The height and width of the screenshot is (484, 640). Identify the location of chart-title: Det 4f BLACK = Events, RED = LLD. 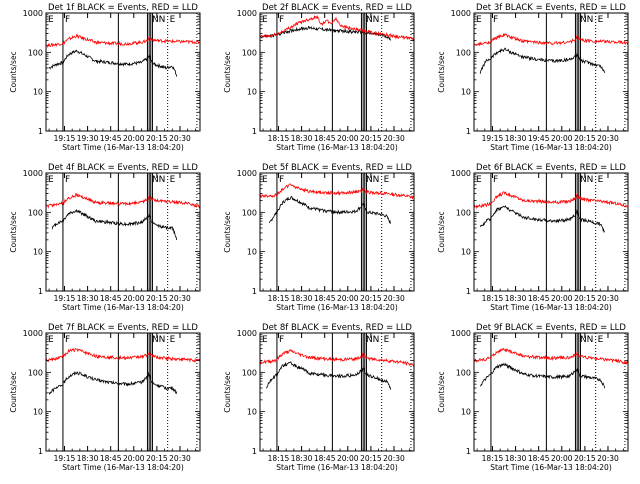
(123, 168).